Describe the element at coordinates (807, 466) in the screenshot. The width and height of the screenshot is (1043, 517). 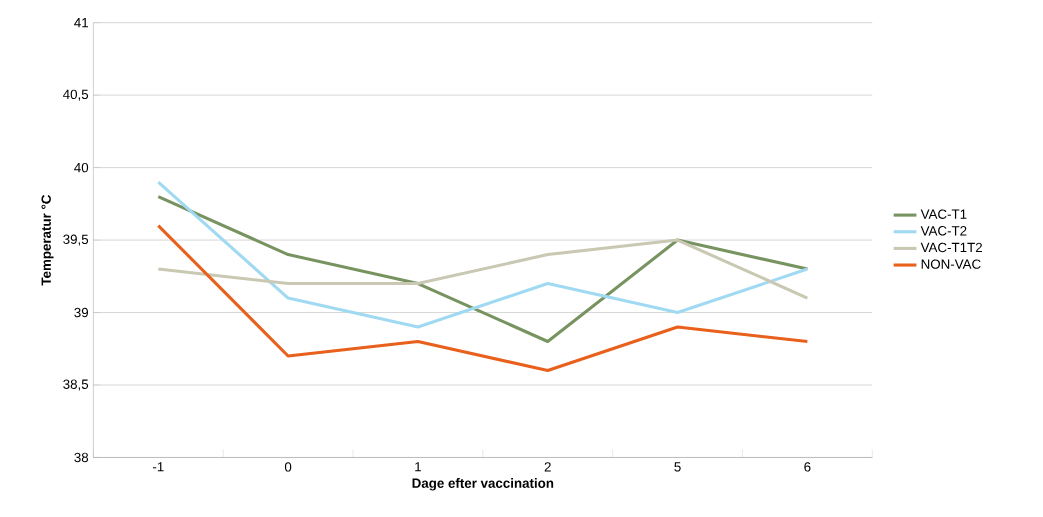
I see `x-tick-label: 6` at that location.